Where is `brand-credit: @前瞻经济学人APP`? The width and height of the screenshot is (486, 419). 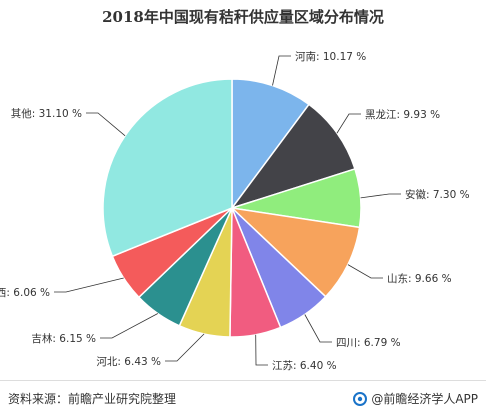
brand-credit: @前瞻经济学人APP is located at coordinates (415, 398).